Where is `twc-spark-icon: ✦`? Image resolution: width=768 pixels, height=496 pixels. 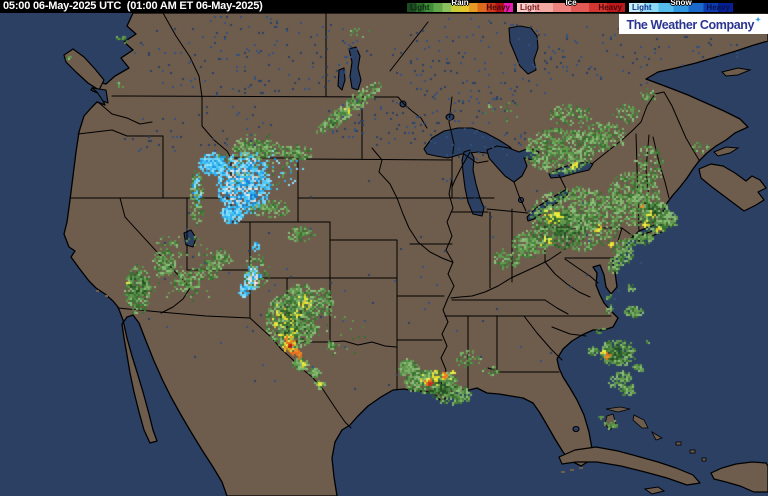
twc-spark-icon: ✦ is located at coordinates (758, 20).